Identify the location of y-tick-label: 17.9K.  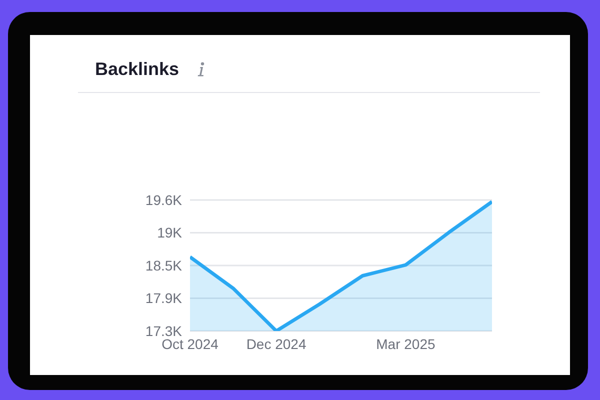
(164, 298).